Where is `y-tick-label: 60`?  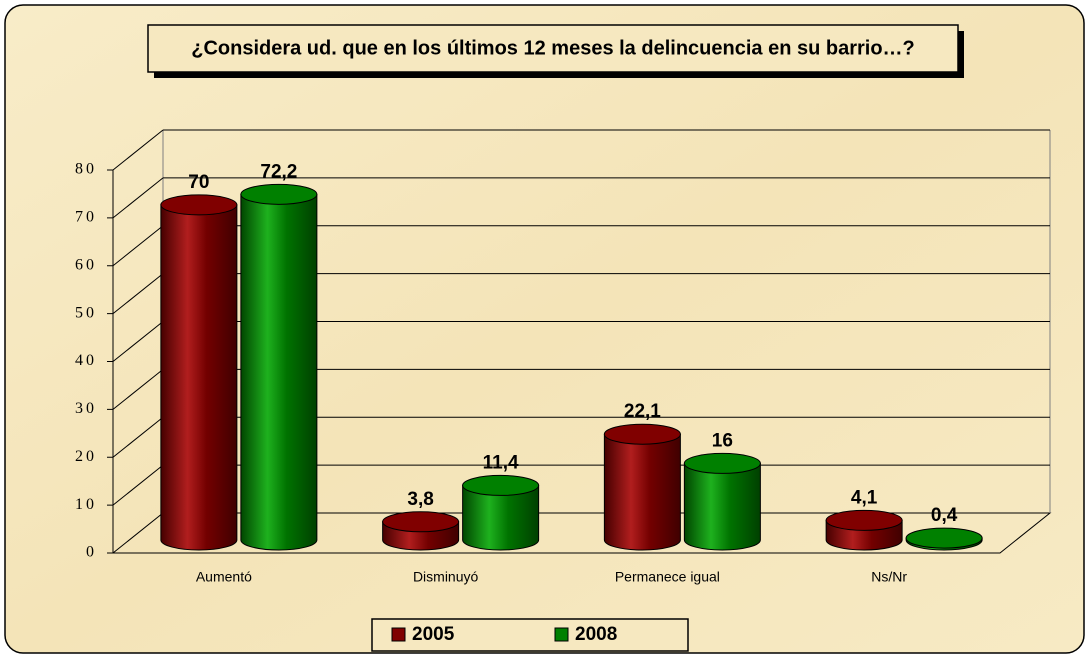 y-tick-label: 60 is located at coordinates (86, 264).